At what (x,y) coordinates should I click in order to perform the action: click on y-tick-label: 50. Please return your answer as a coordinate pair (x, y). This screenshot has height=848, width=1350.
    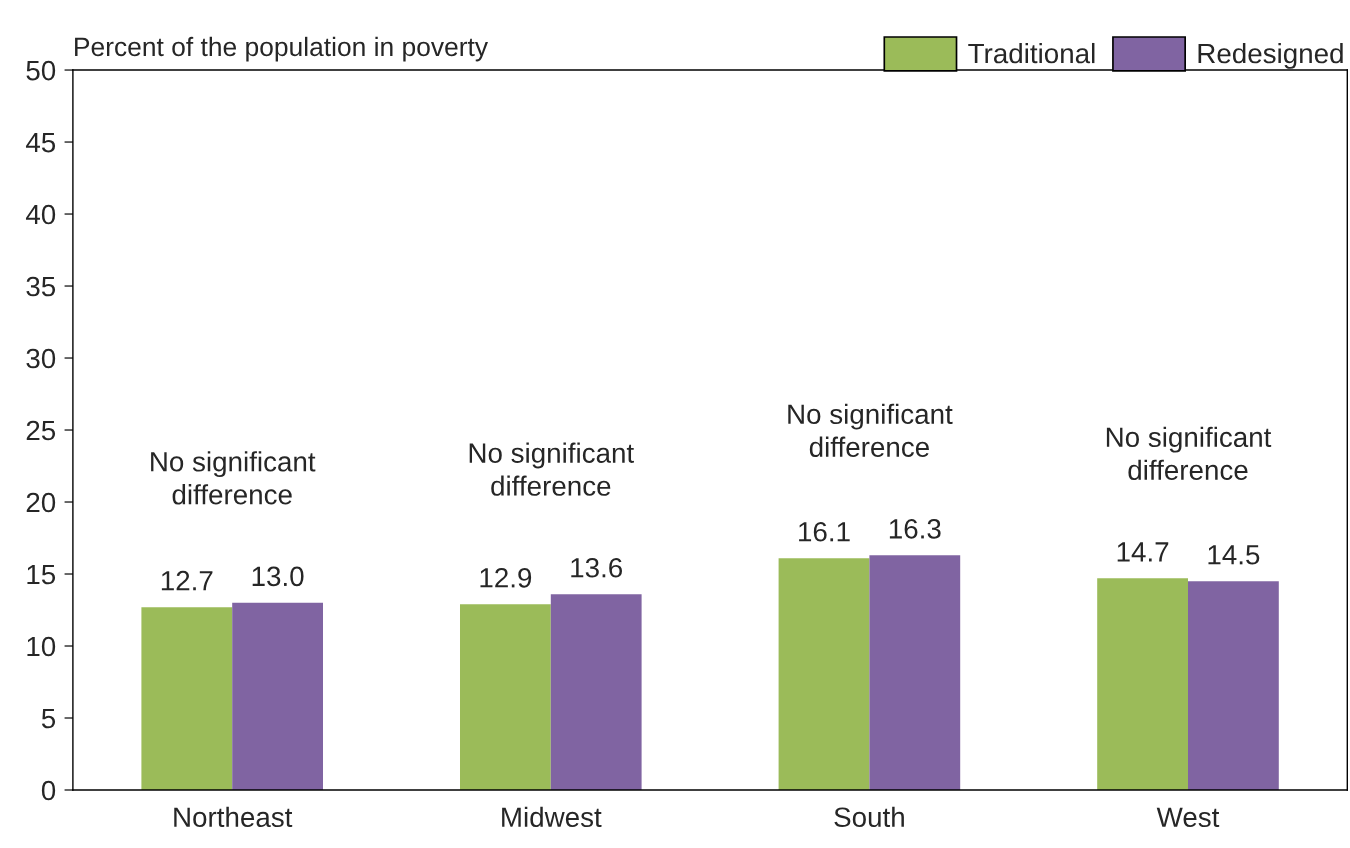
    Looking at the image, I should click on (41, 70).